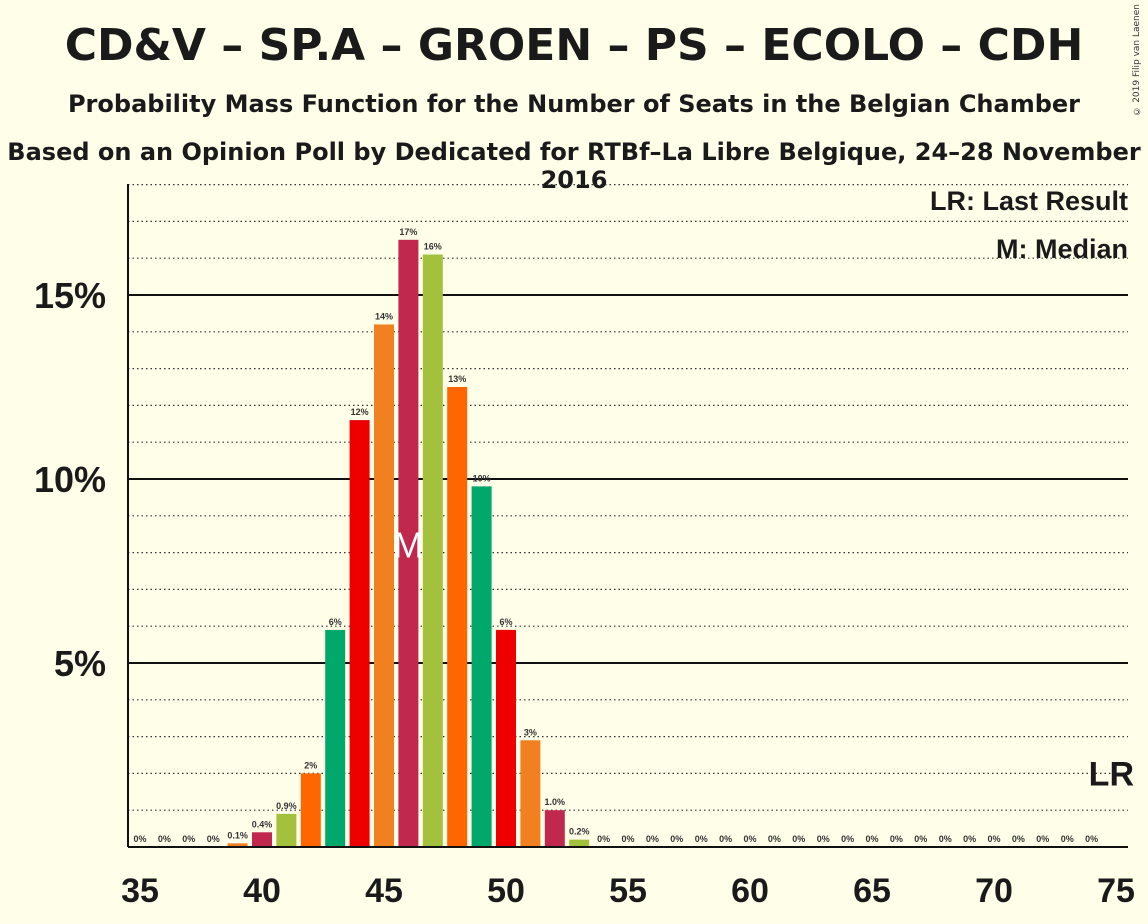 Image resolution: width=1148 pixels, height=924 pixels. Describe the element at coordinates (969, 839) in the screenshot. I see `bar-label-seat-69: 0%` at that location.